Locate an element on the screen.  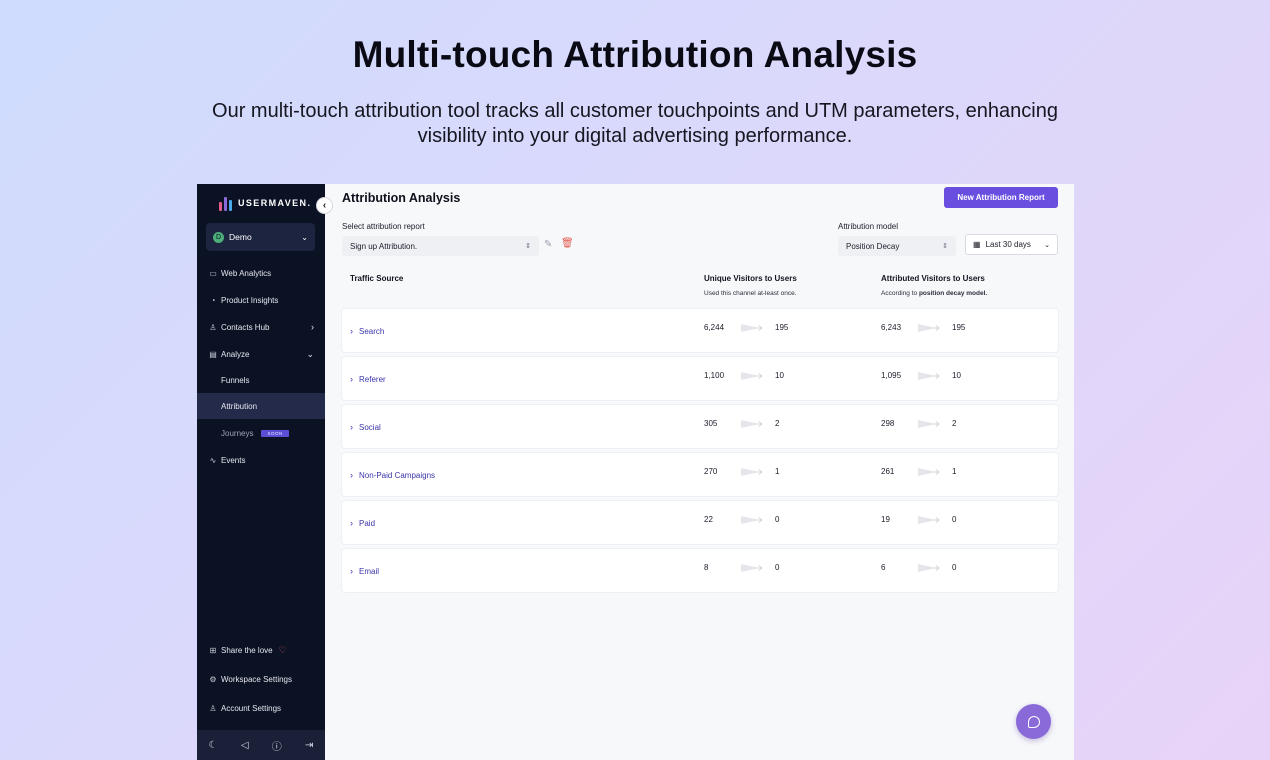
browser-icon: ▭ is located at coordinates (213, 273).